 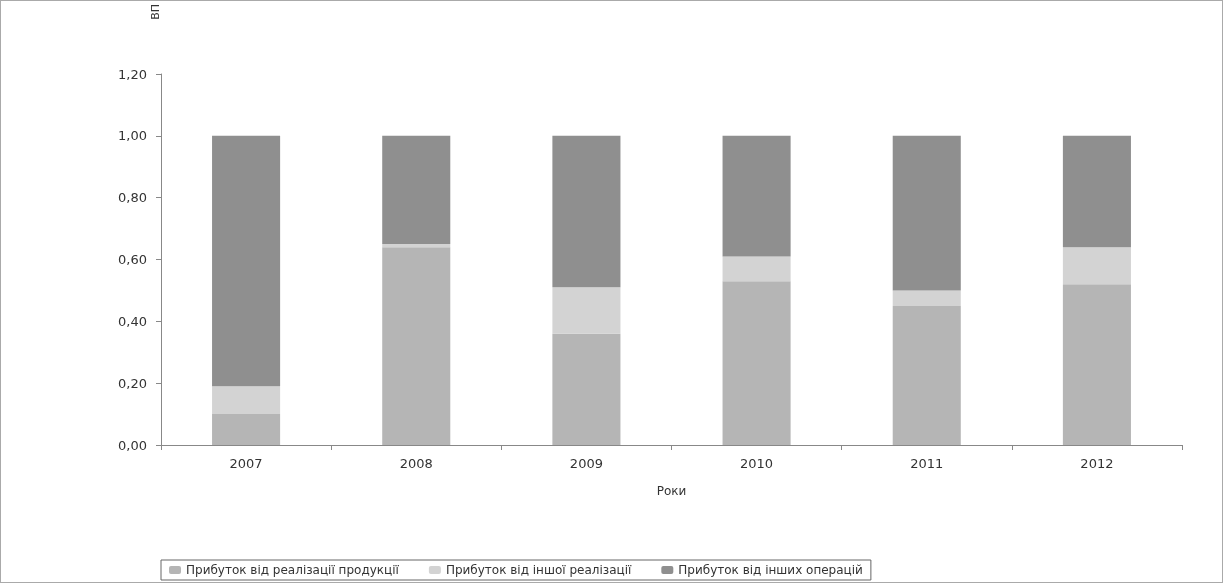 What do you see at coordinates (132, 74) in the screenshot?
I see `y-tick-label: 1,20` at bounding box center [132, 74].